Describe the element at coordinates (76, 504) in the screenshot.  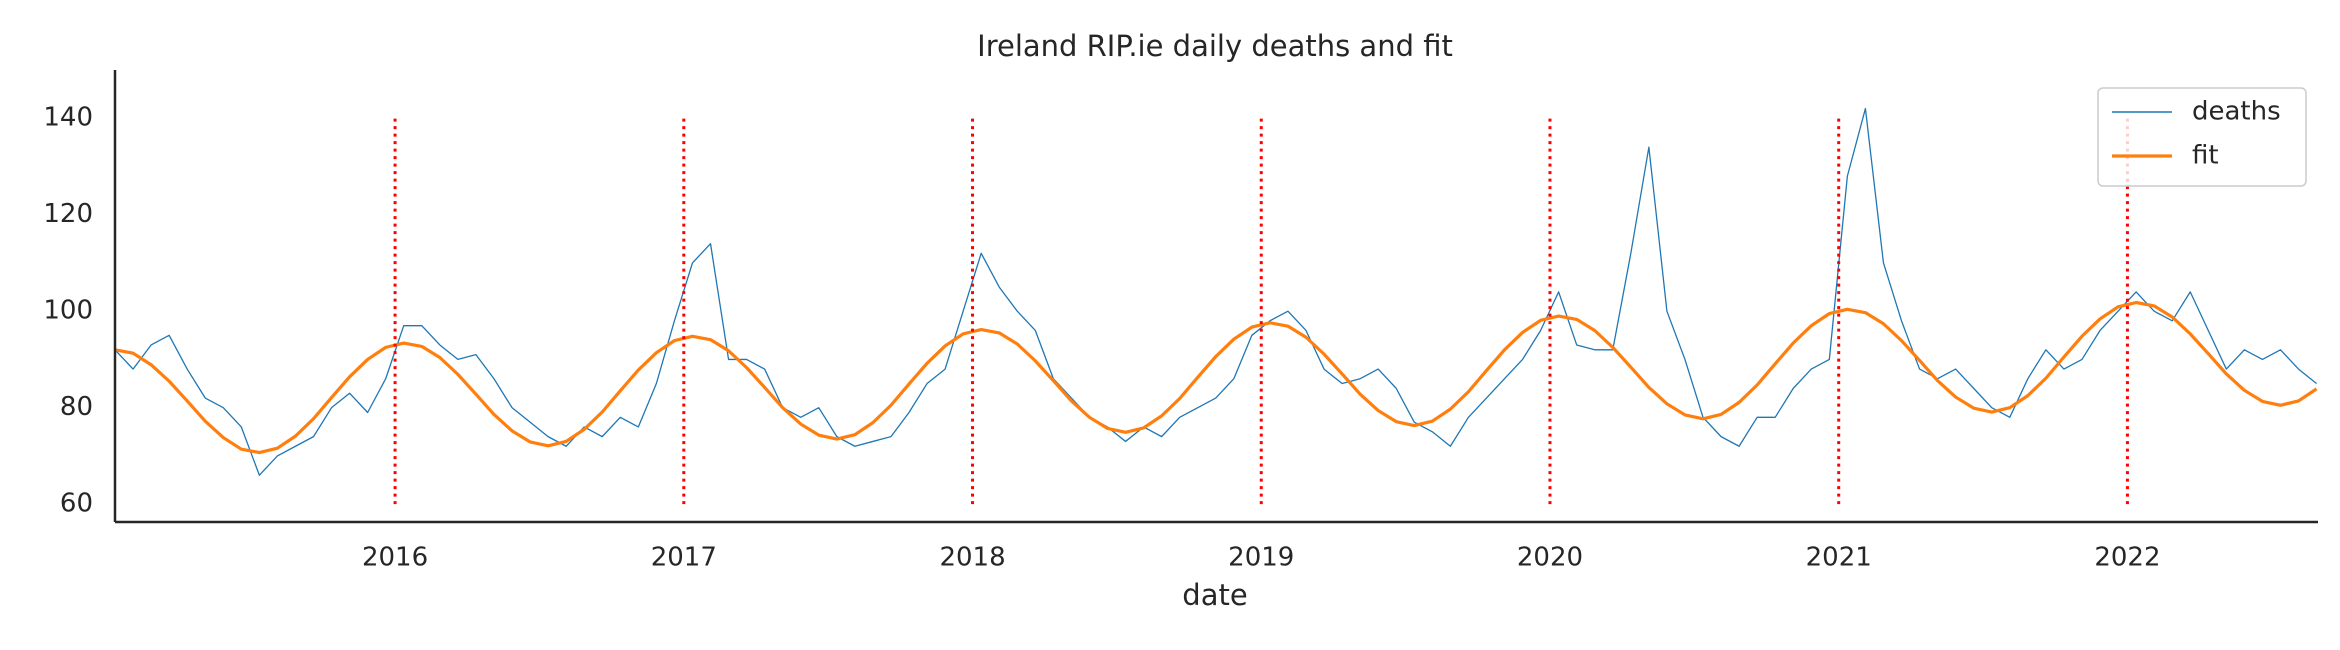
I see `y-tick-label: 60` at that location.